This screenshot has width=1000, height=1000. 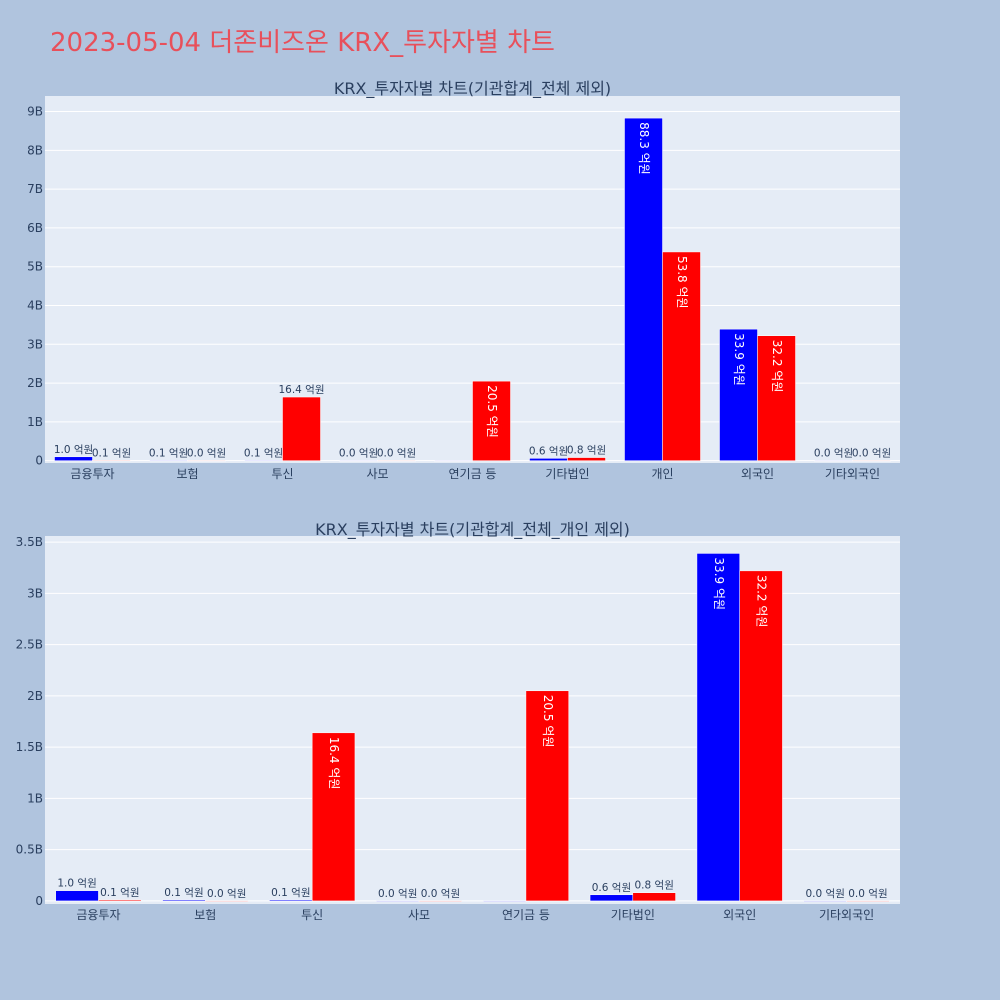 I want to click on y-tick-label: 2.5B, so click(x=29, y=645).